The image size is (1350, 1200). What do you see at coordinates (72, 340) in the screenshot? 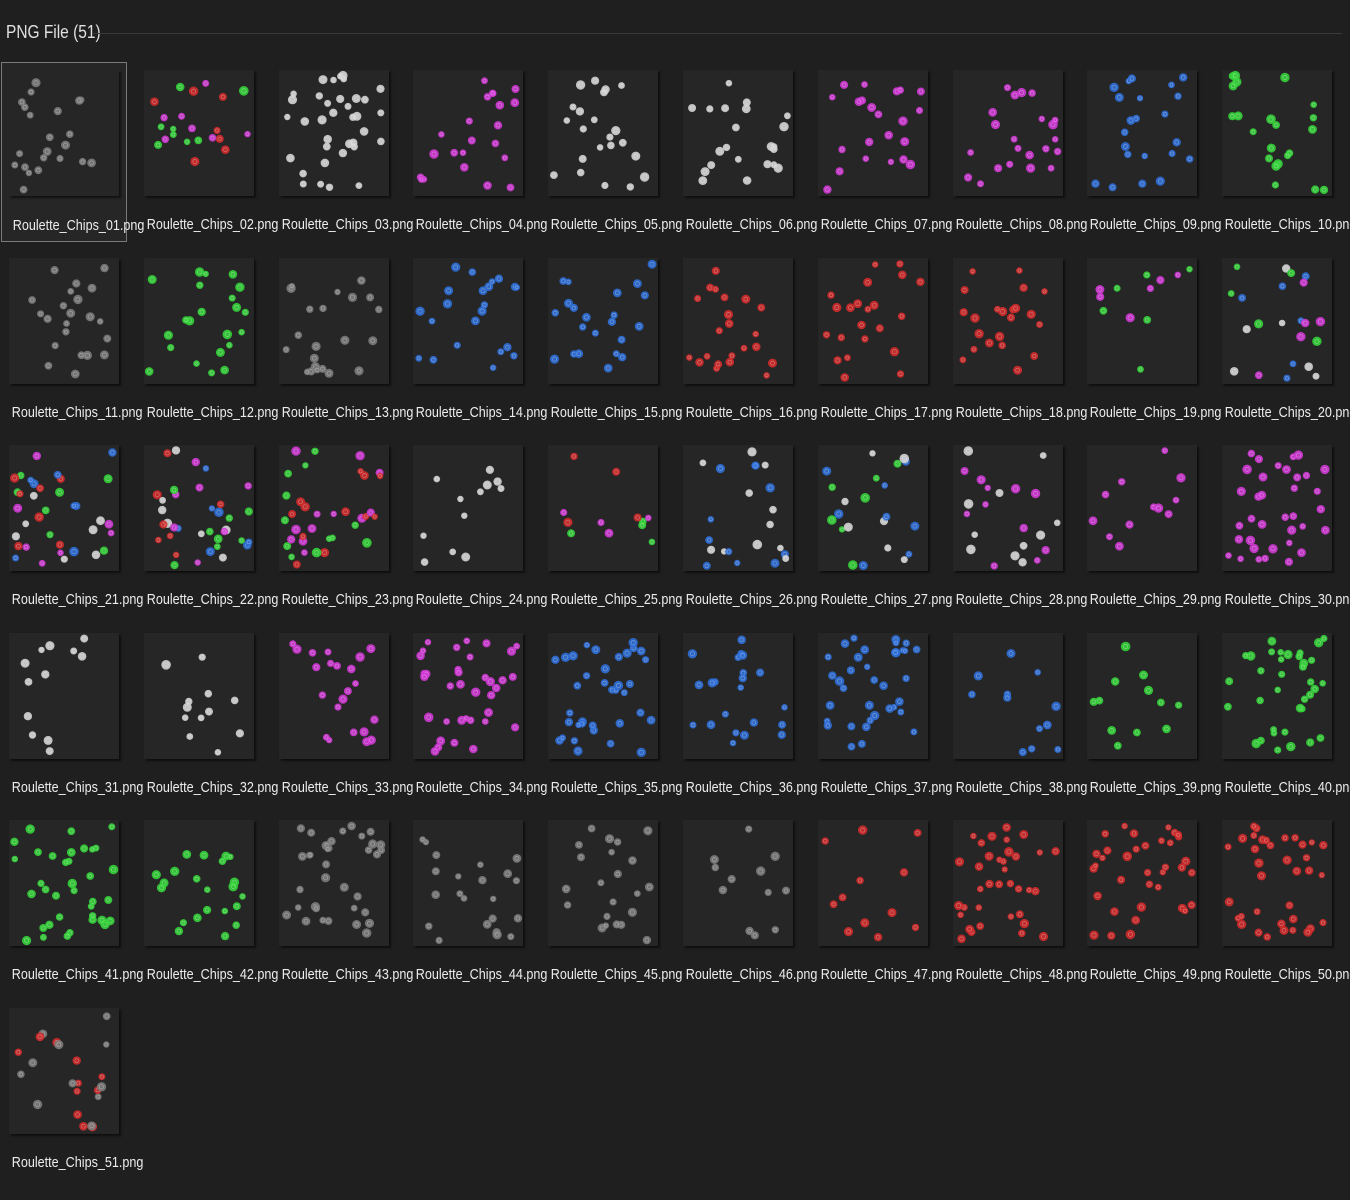
I see `file-tile: Roulette_Chips_11.png` at bounding box center [72, 340].